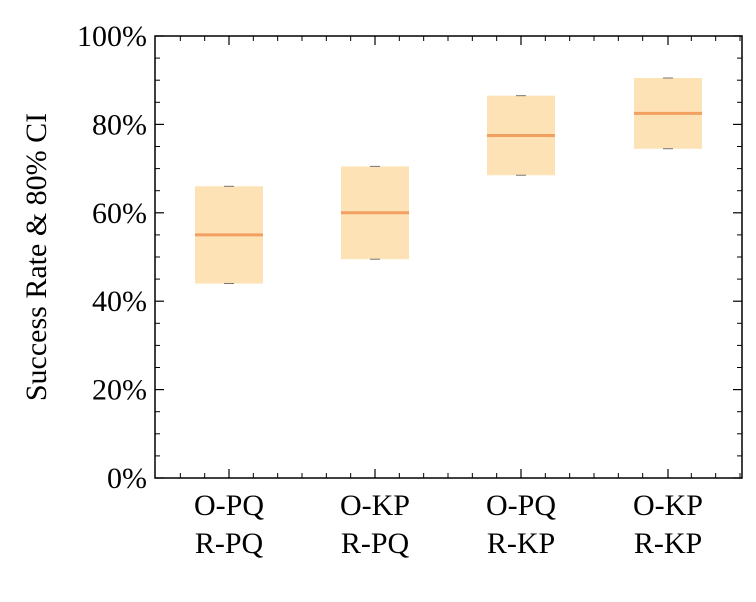 The width and height of the screenshot is (756, 602). I want to click on y-tick-label: 80%, so click(119, 124).